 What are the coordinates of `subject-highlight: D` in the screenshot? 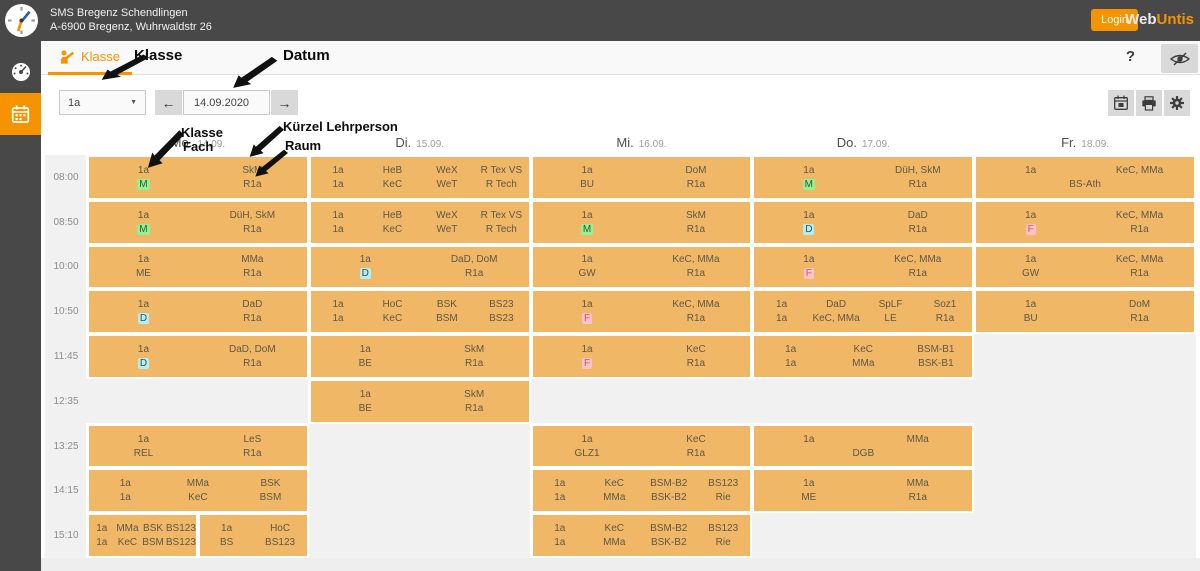 It's located at (365, 274).